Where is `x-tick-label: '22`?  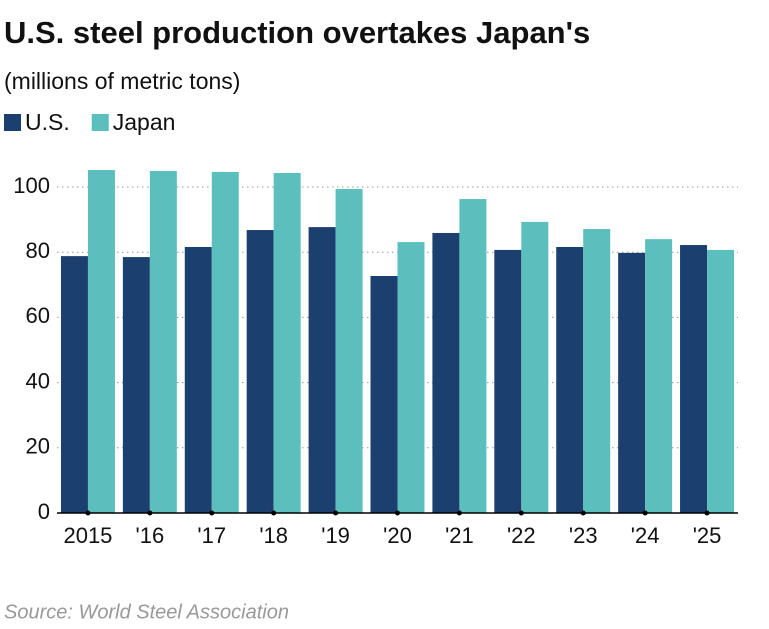 x-tick-label: '22 is located at coordinates (521, 535).